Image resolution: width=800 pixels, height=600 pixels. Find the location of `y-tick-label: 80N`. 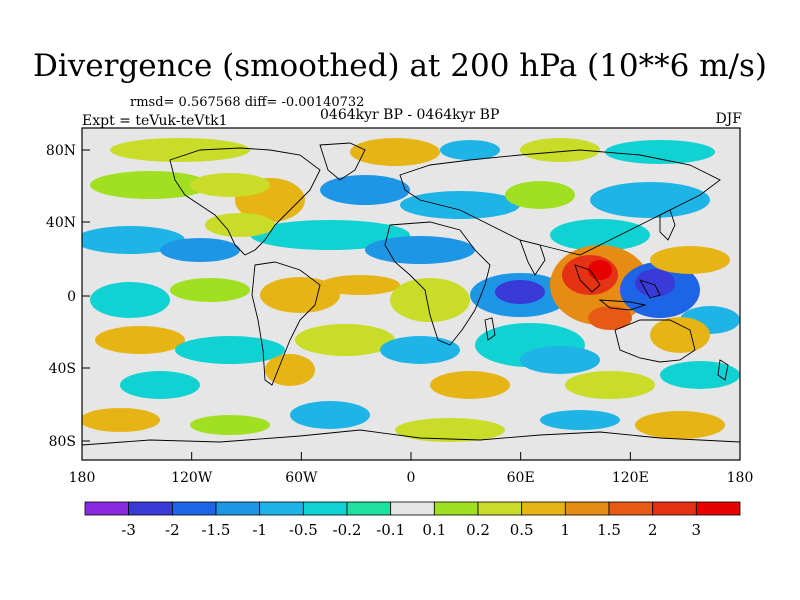

y-tick-label: 80N is located at coordinates (61, 151).